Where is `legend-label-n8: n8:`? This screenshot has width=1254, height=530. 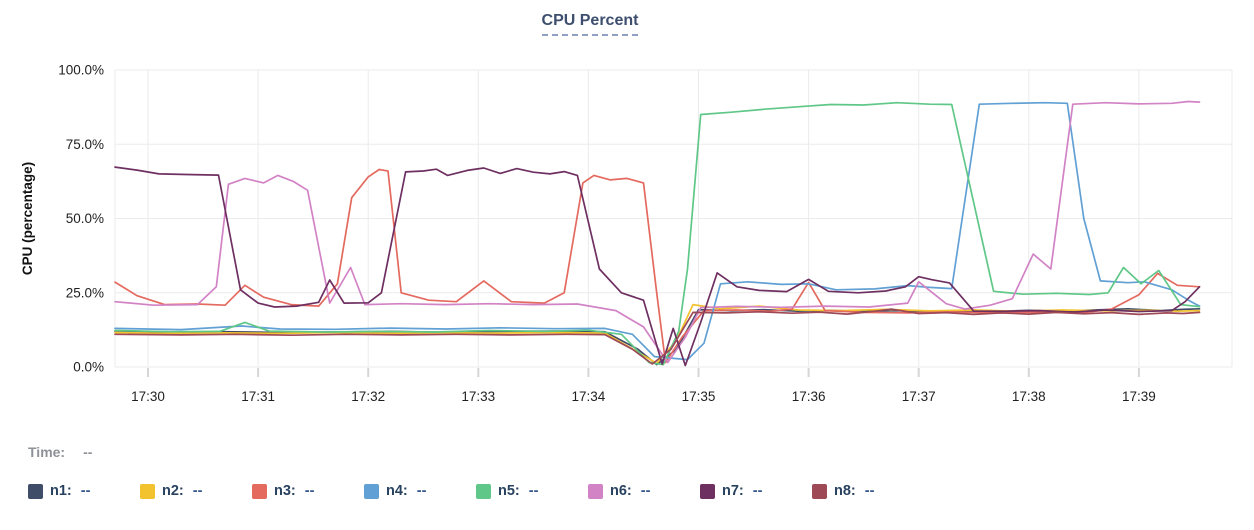
legend-label-n8: n8: is located at coordinates (845, 491).